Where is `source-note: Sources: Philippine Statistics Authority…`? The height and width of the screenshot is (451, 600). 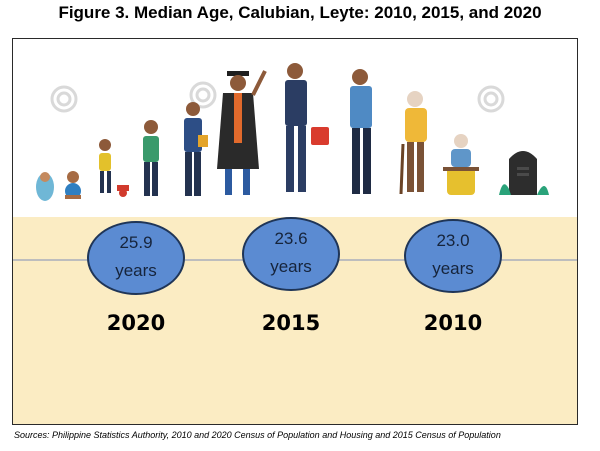
source-note: Sources: Philippine Statistics Authority… is located at coordinates (257, 435).